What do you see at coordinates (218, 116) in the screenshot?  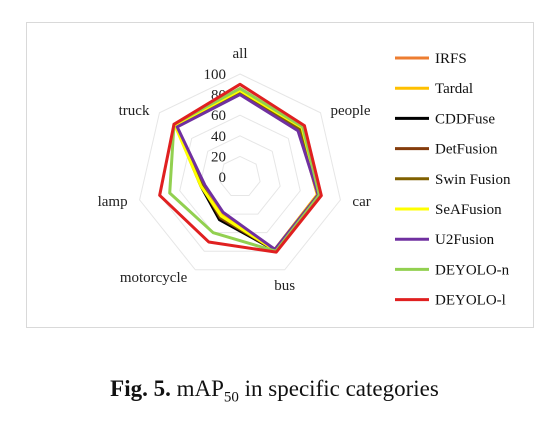 I see `tick-label-60: 60` at bounding box center [218, 116].